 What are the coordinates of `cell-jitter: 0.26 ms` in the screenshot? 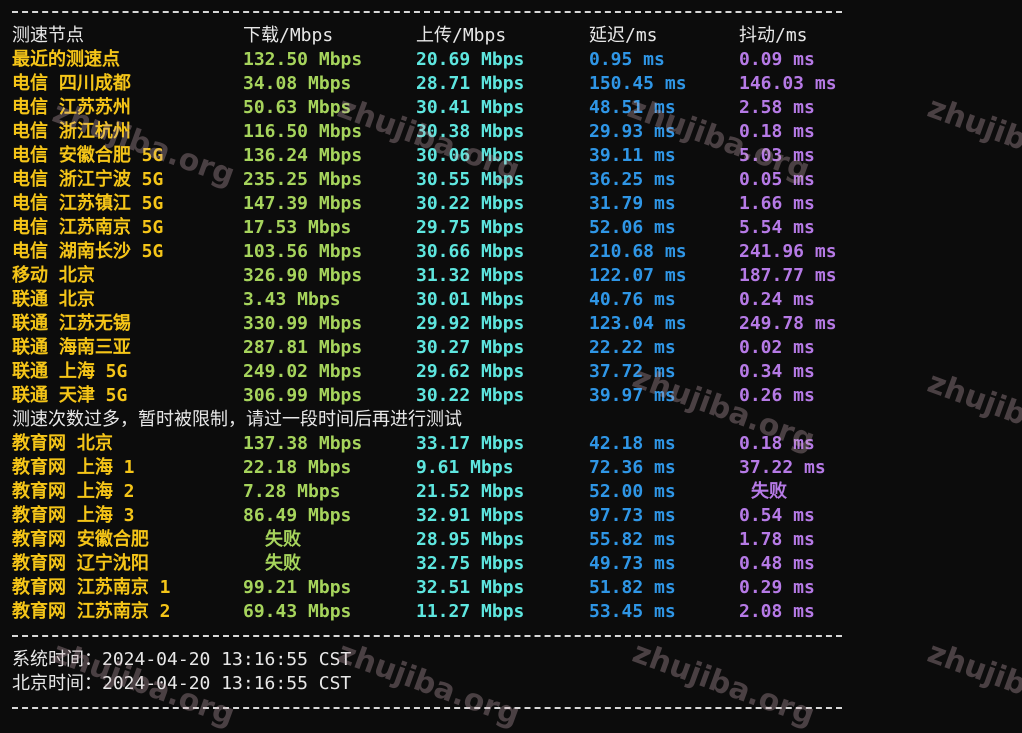 It's located at (777, 395).